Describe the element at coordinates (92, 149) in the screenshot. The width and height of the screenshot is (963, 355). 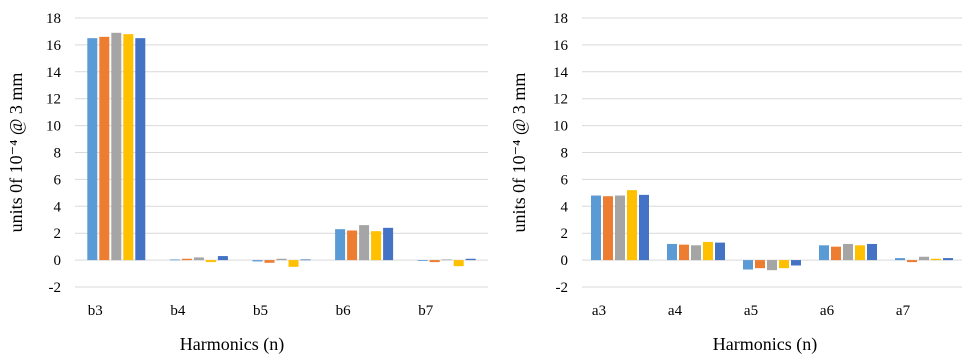
I see `bar-b3-s1` at that location.